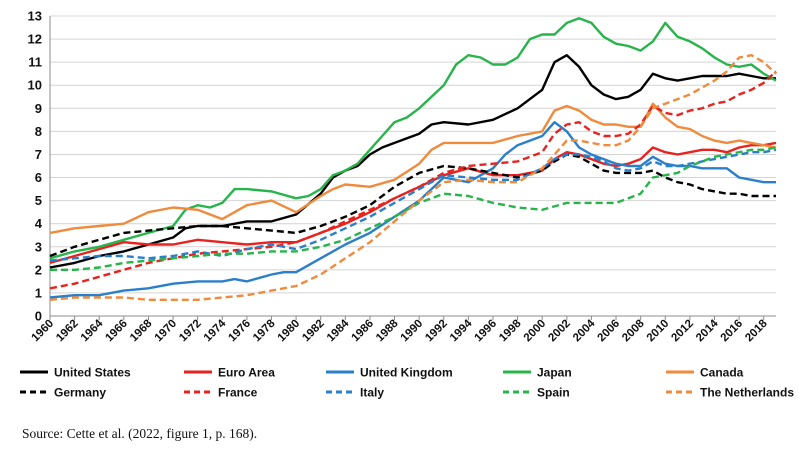 This screenshot has height=451, width=799. What do you see at coordinates (553, 393) in the screenshot?
I see `legend-label-spain: Spain` at bounding box center [553, 393].